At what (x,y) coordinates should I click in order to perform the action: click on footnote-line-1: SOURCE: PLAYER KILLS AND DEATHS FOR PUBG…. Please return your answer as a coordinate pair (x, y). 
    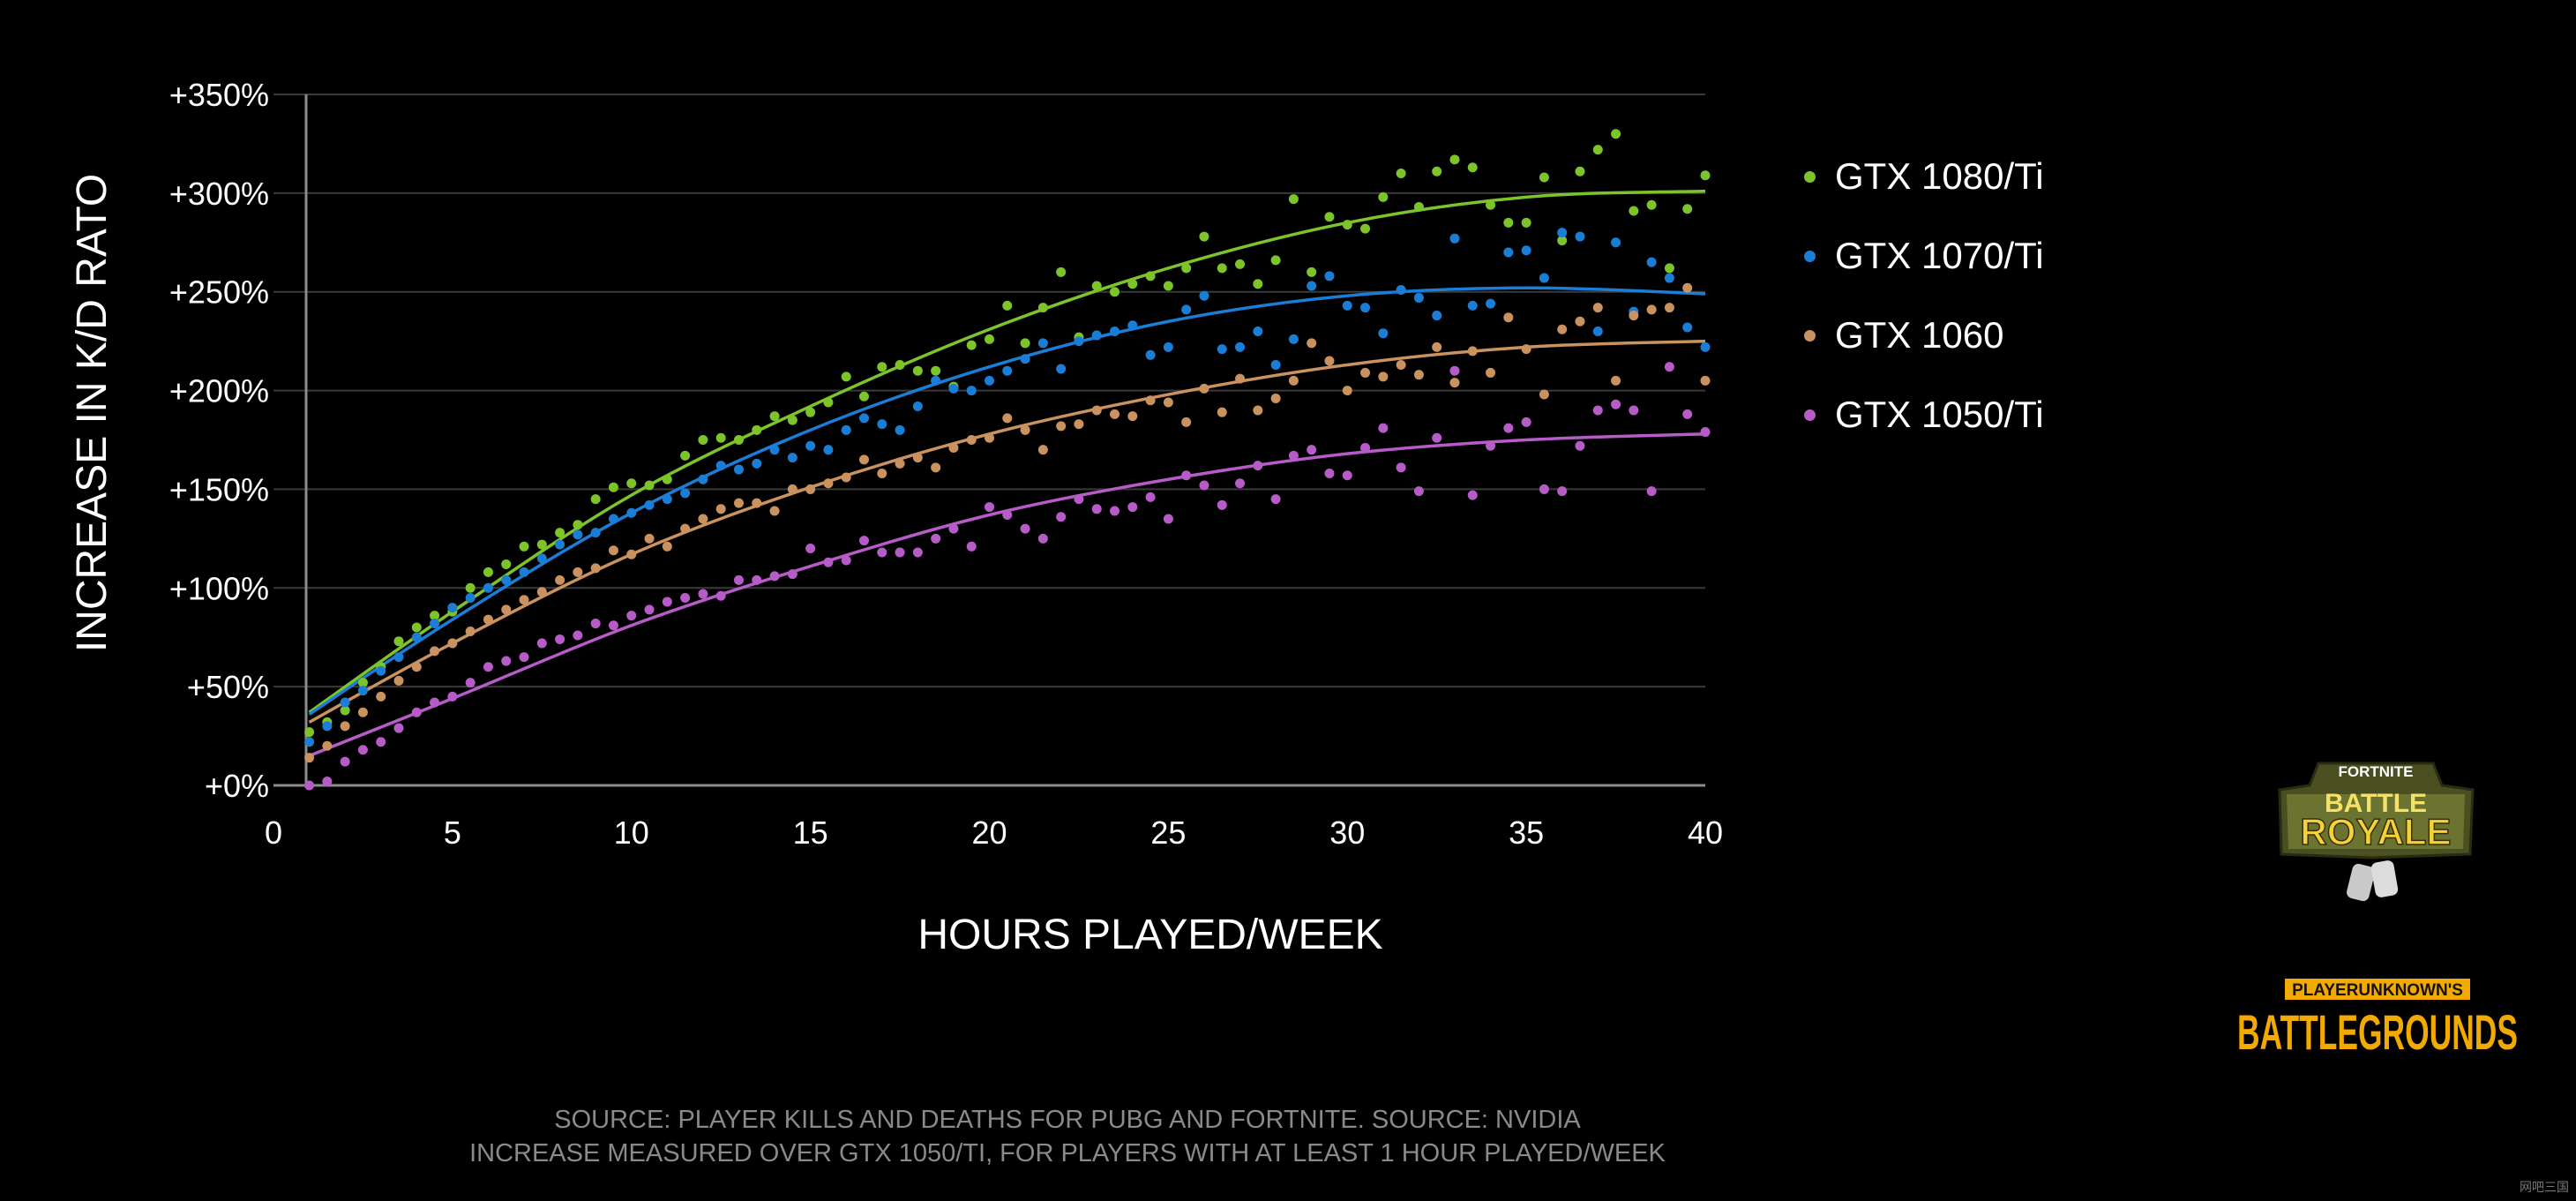
    Looking at the image, I should click on (1067, 1120).